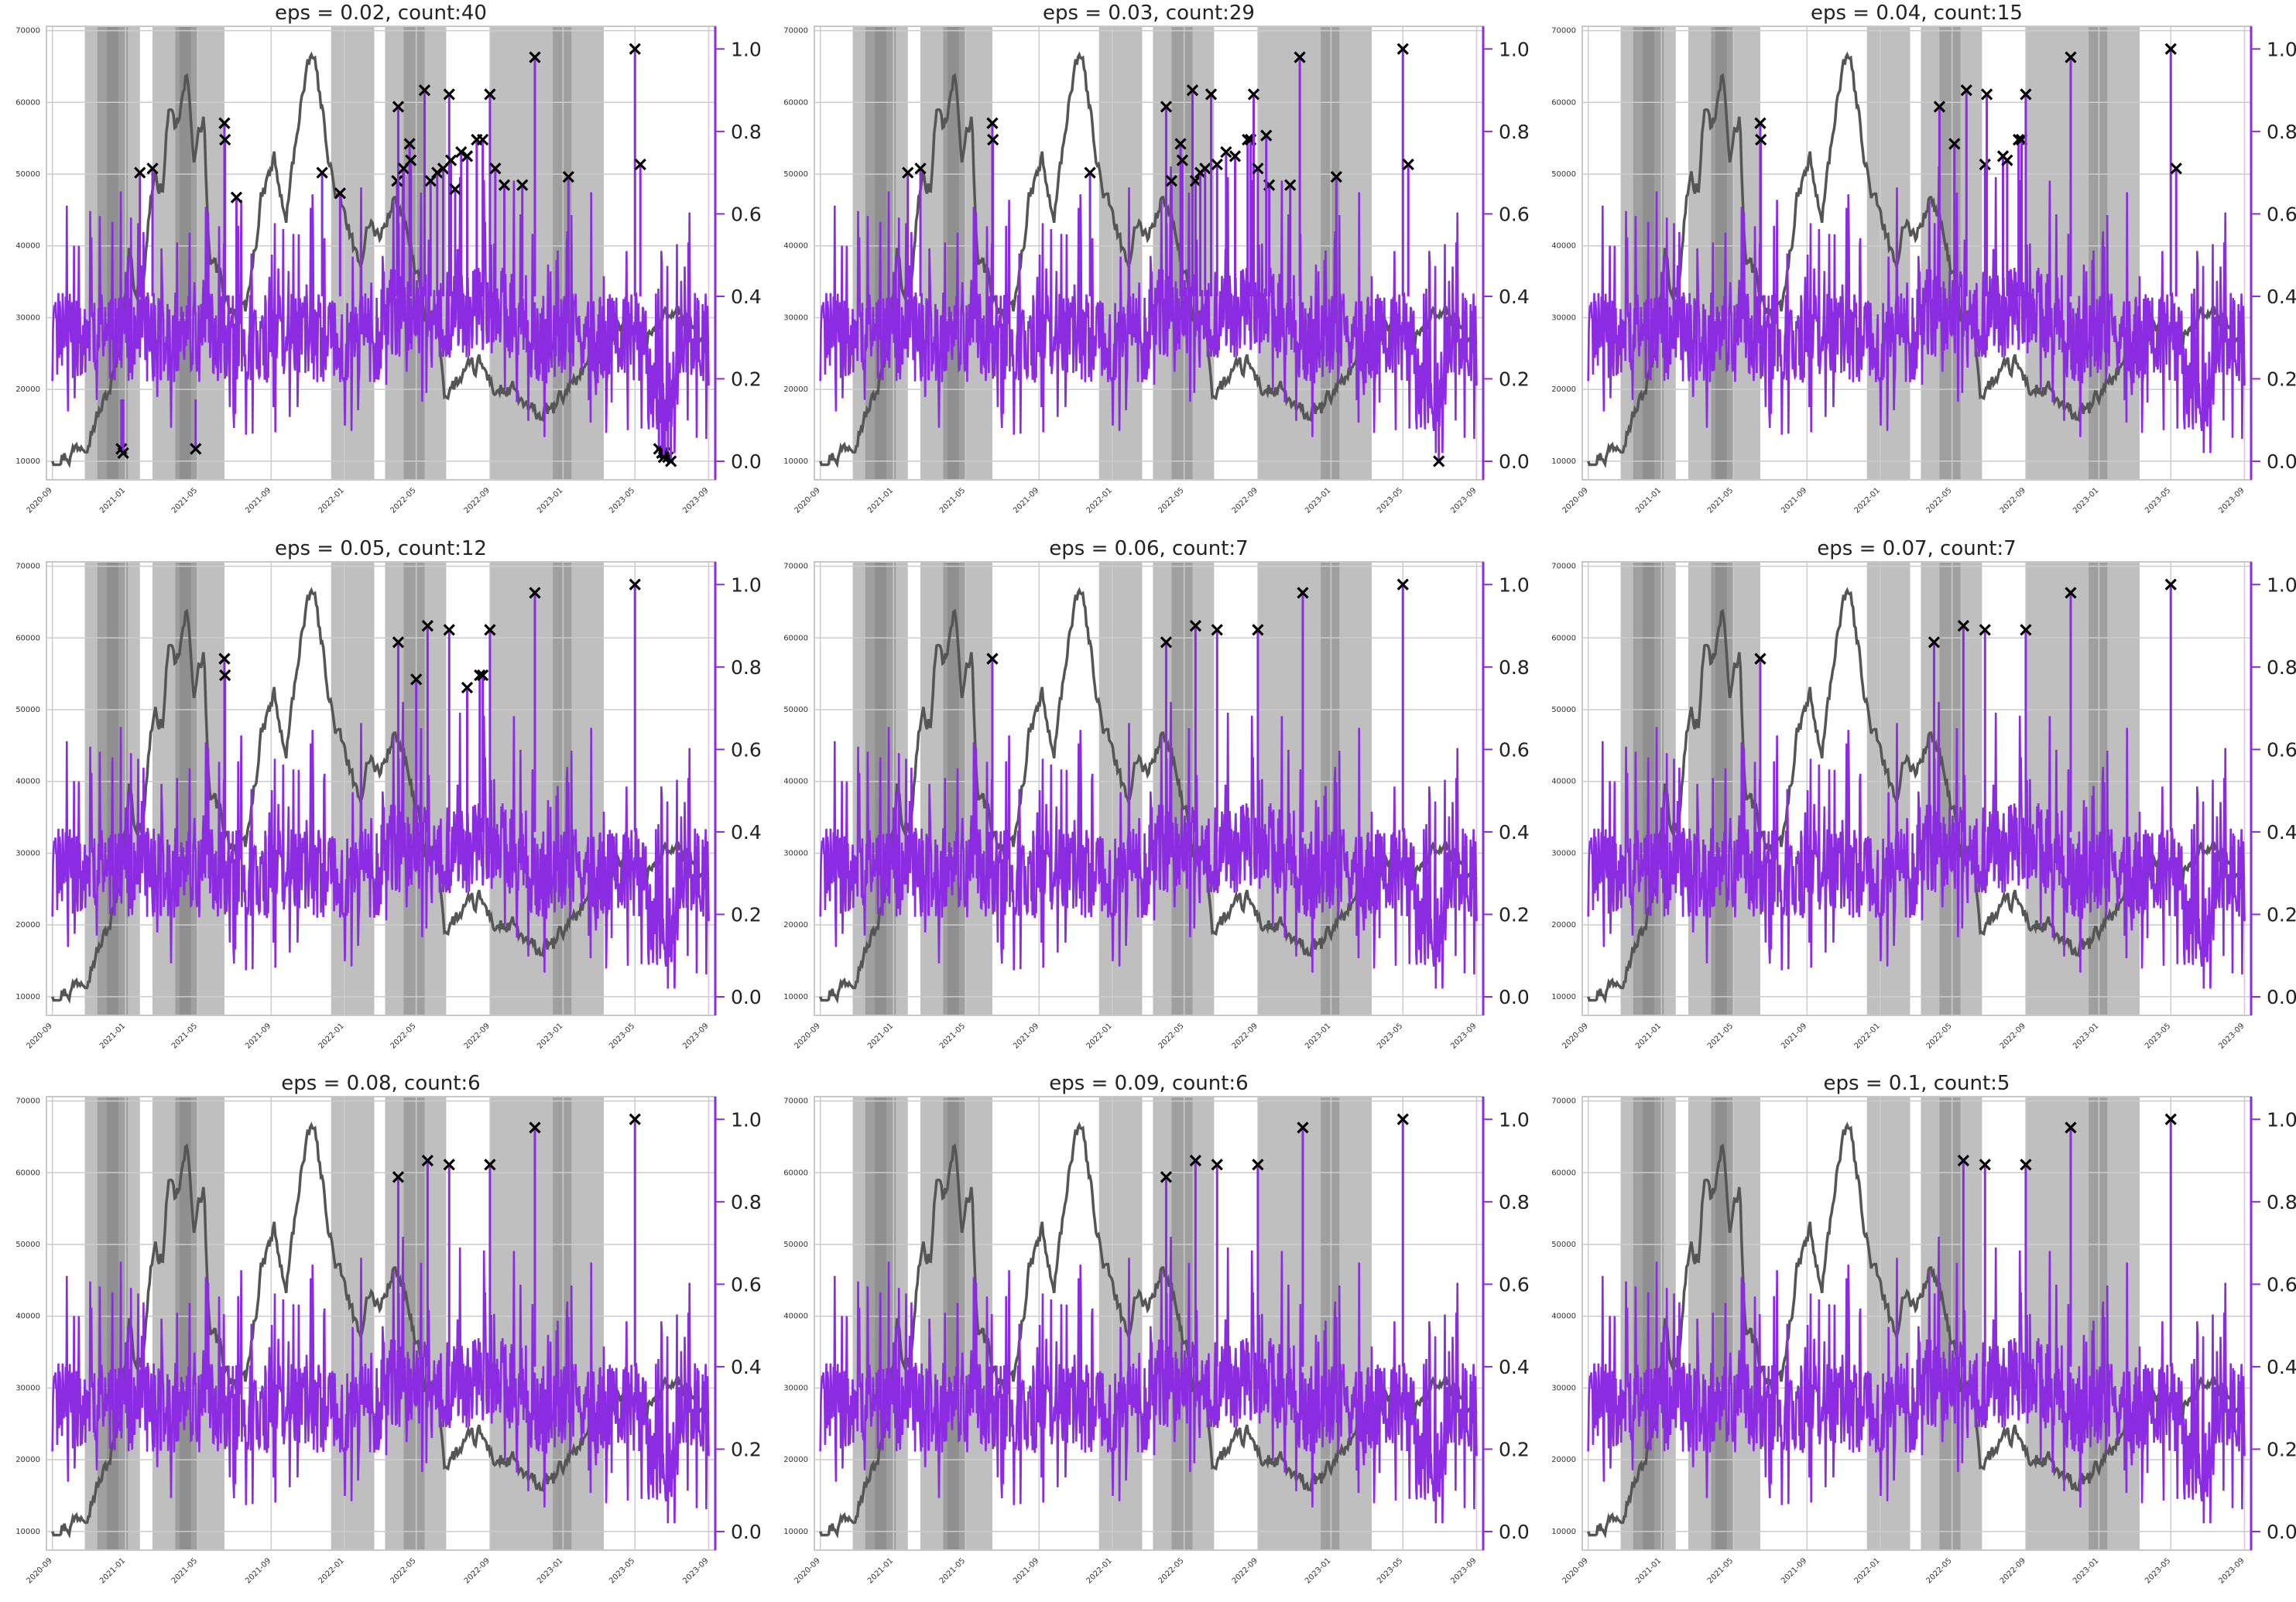 Image resolution: width=2296 pixels, height=1602 pixels. I want to click on chart-title: eps = 0.06, count:7, so click(1148, 548).